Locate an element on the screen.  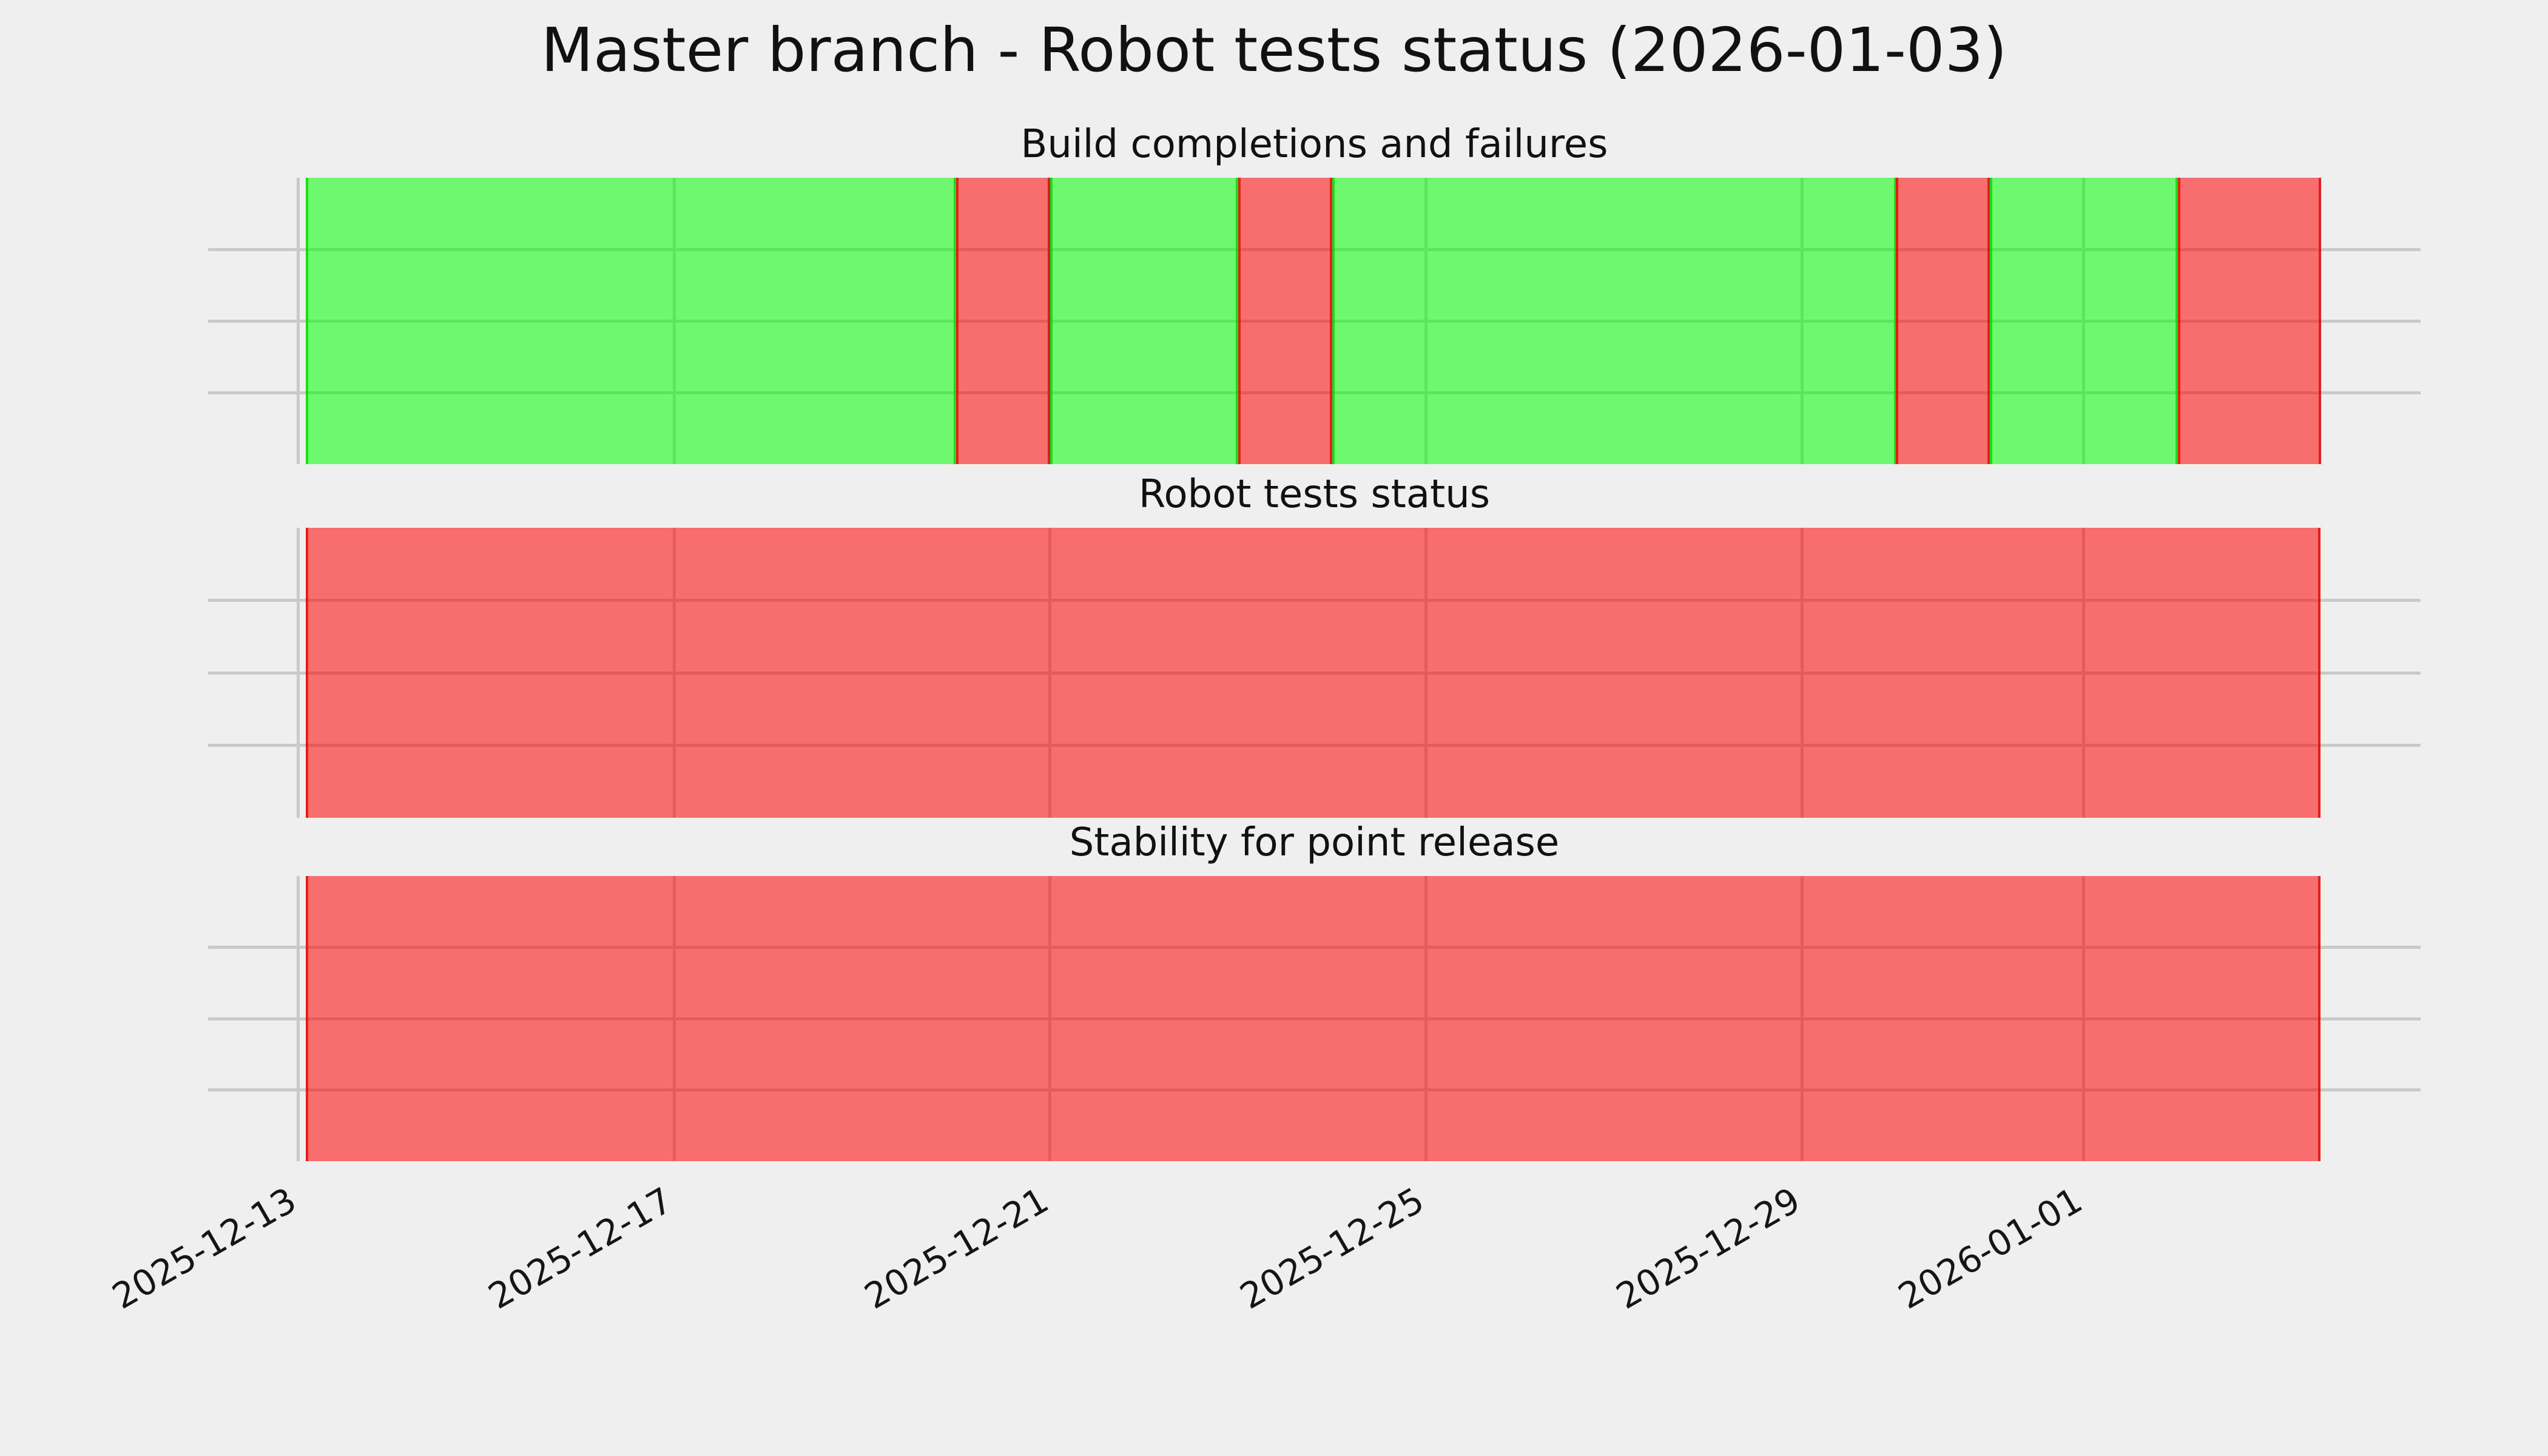
x-tick-label: 2025-12-17 is located at coordinates (580, 1248).